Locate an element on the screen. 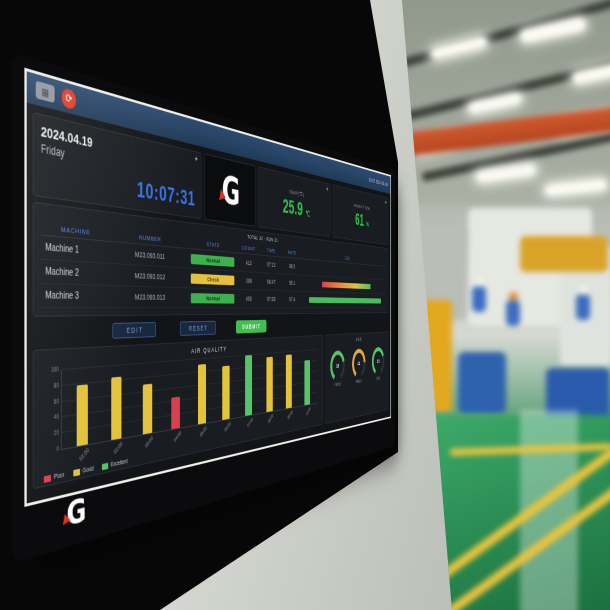 The image size is (610, 610). x-tick-label: 01:00 is located at coordinates (85, 455).